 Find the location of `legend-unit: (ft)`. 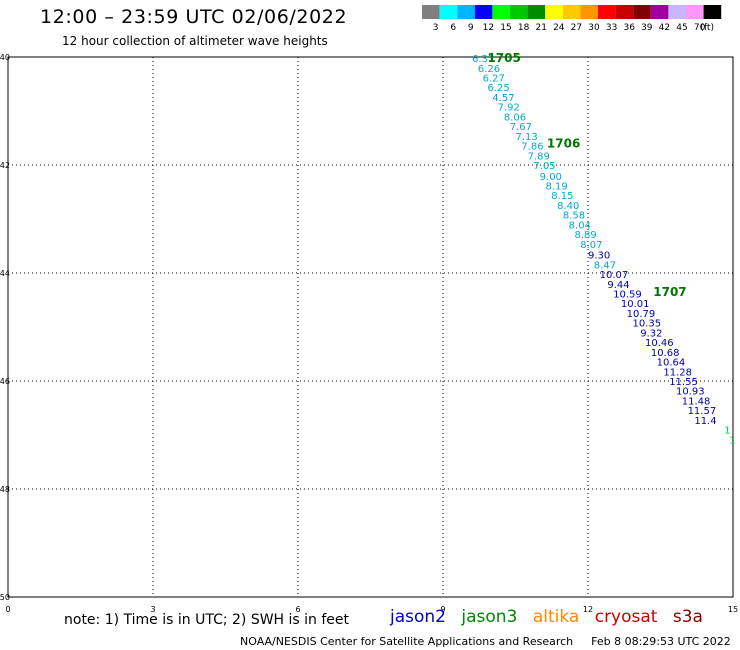

legend-unit: (ft) is located at coordinates (707, 28).